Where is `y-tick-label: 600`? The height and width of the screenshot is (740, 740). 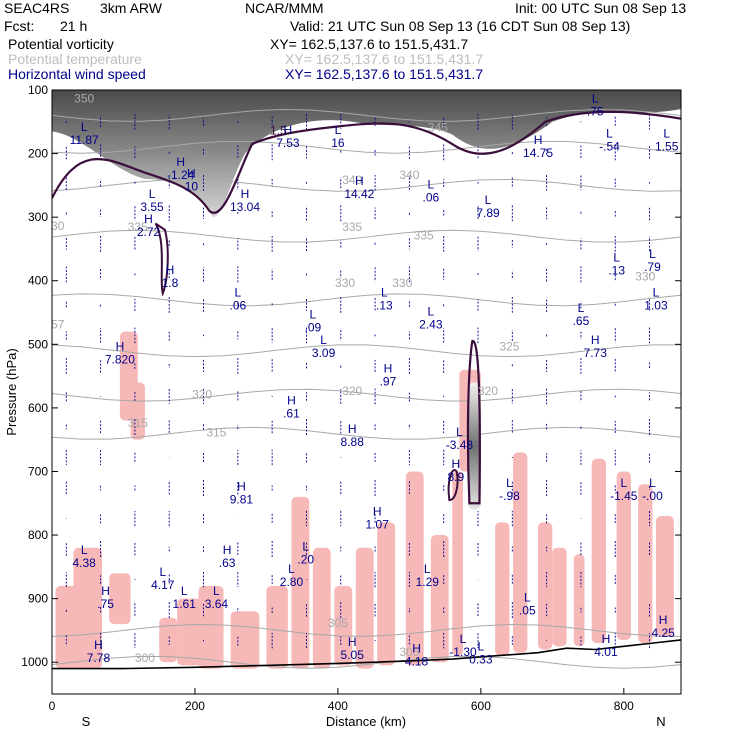 y-tick-label: 600 is located at coordinates (38, 408).